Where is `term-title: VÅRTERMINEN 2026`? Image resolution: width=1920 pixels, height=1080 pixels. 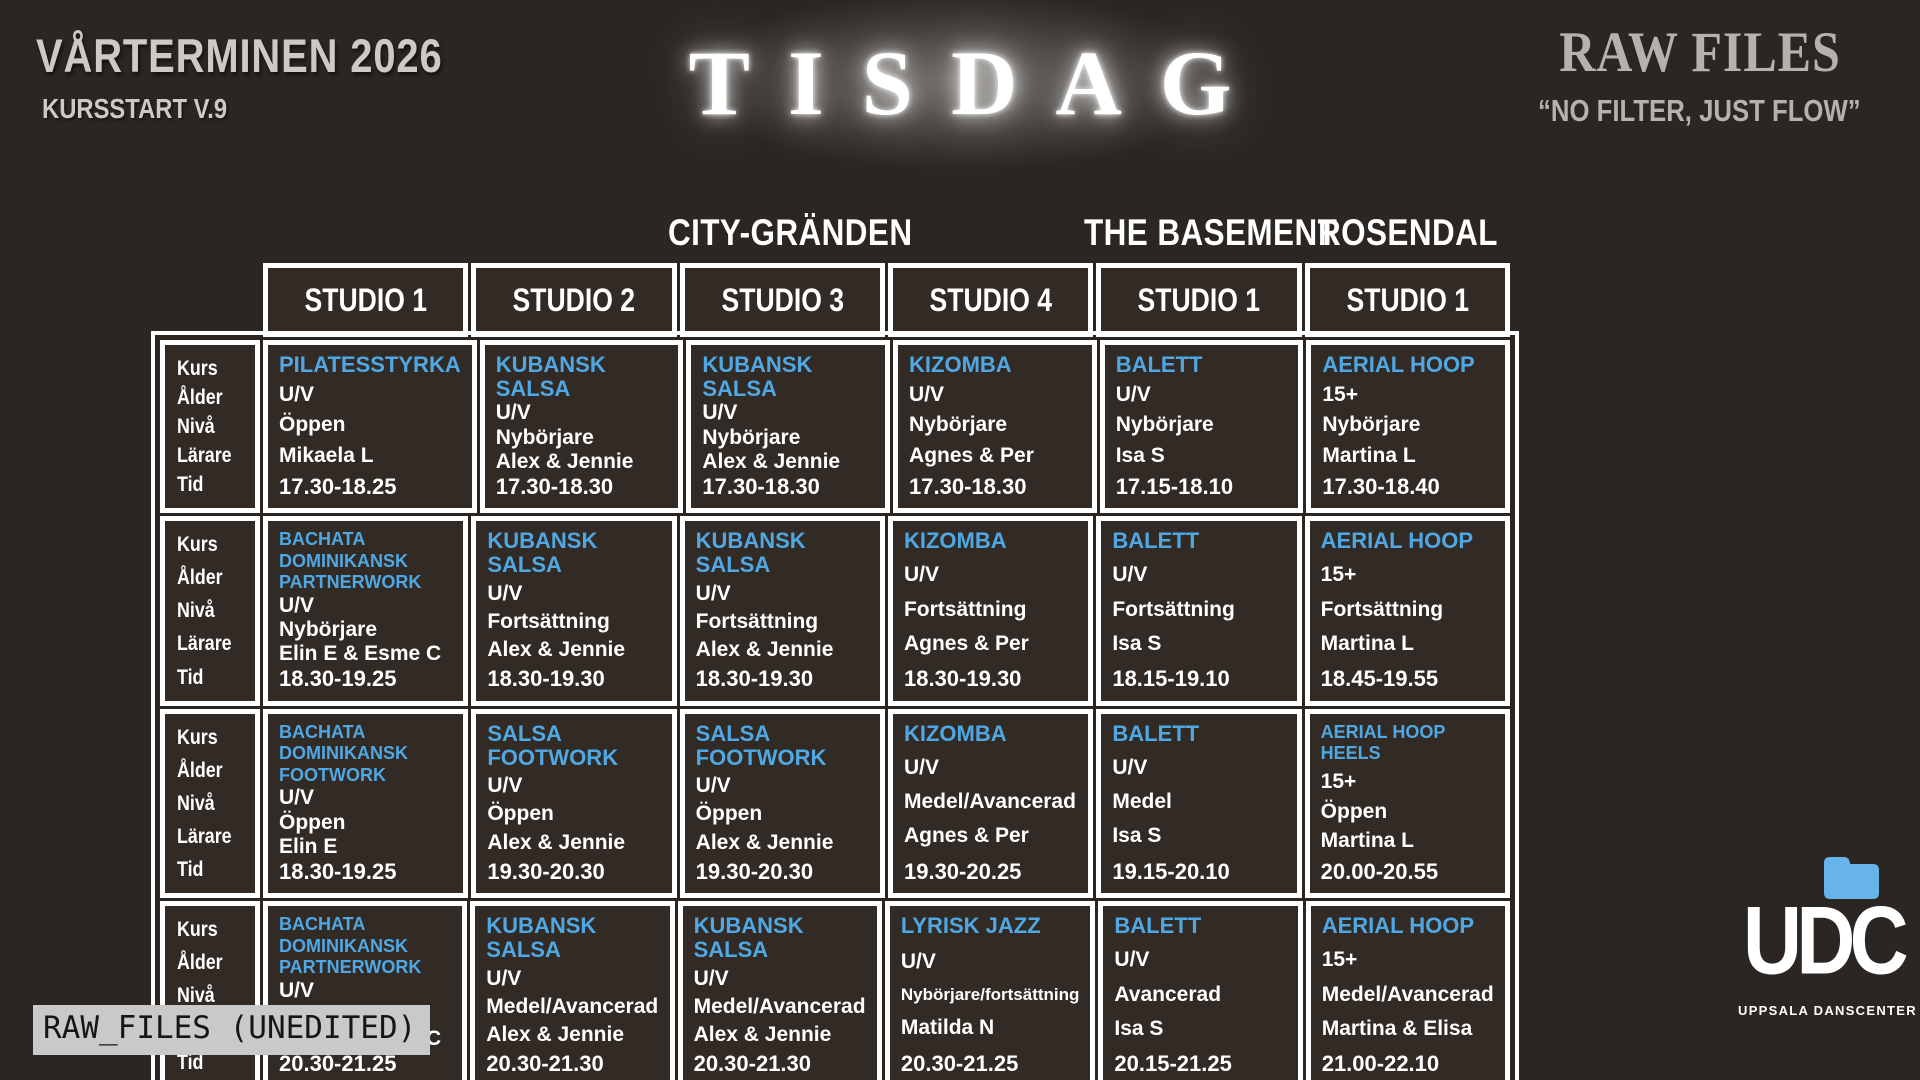
term-title: VÅRTERMINEN 2026 is located at coordinates (239, 55).